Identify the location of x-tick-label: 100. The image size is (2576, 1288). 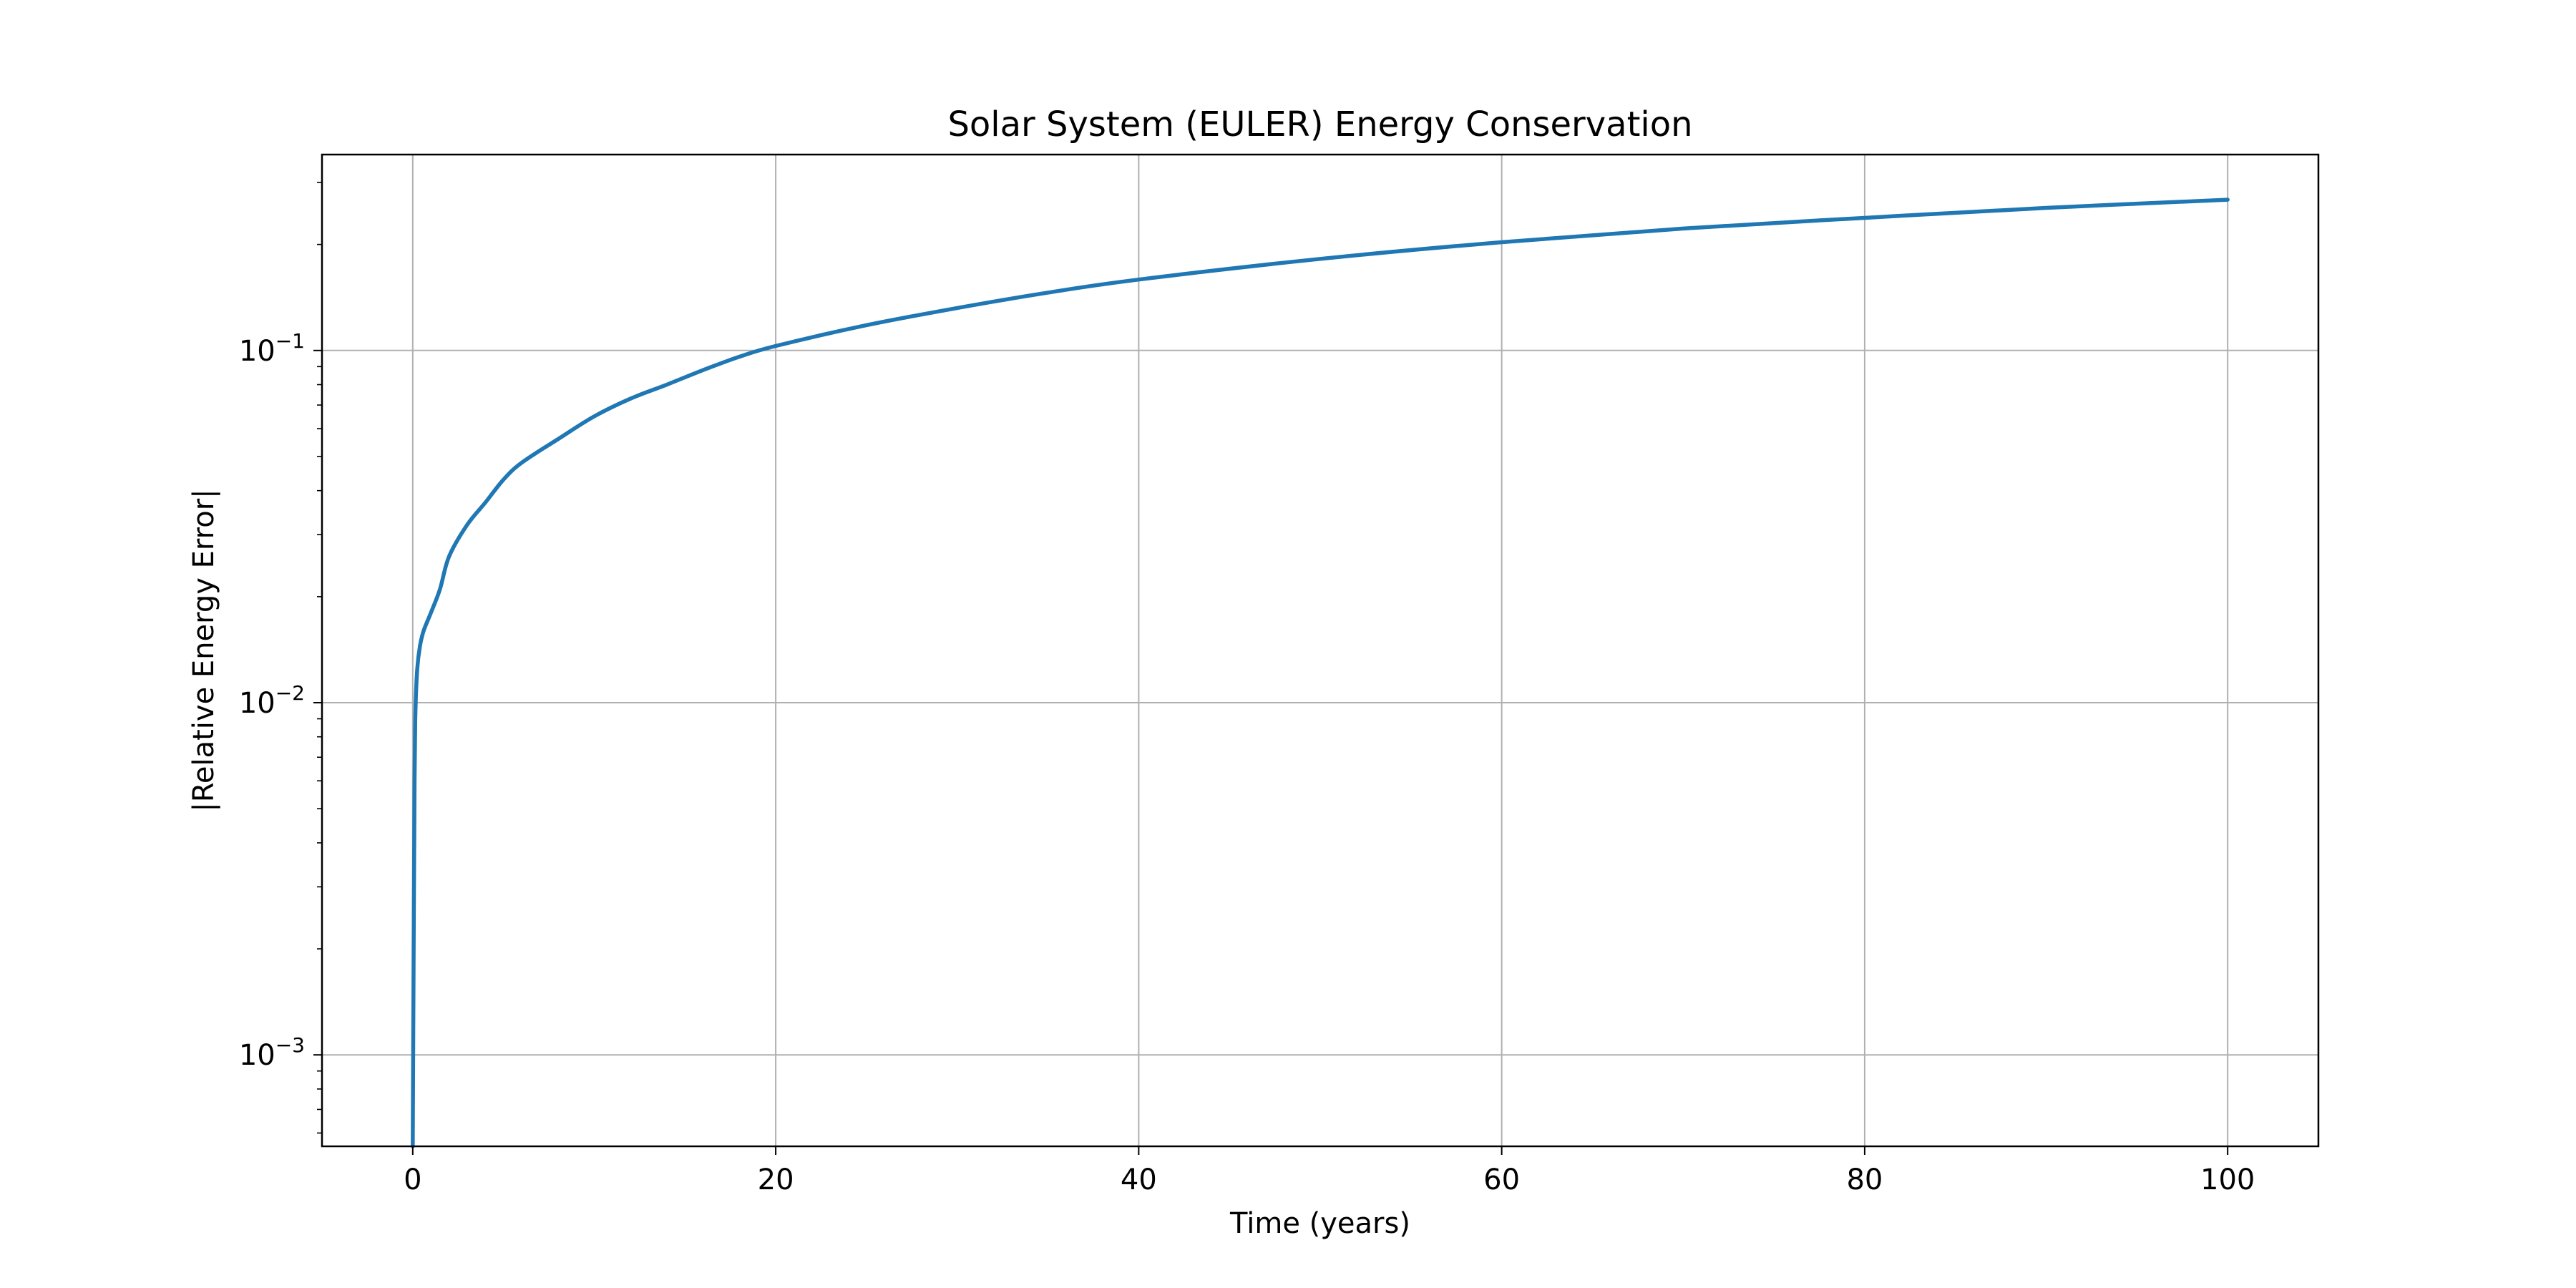
(2227, 1179).